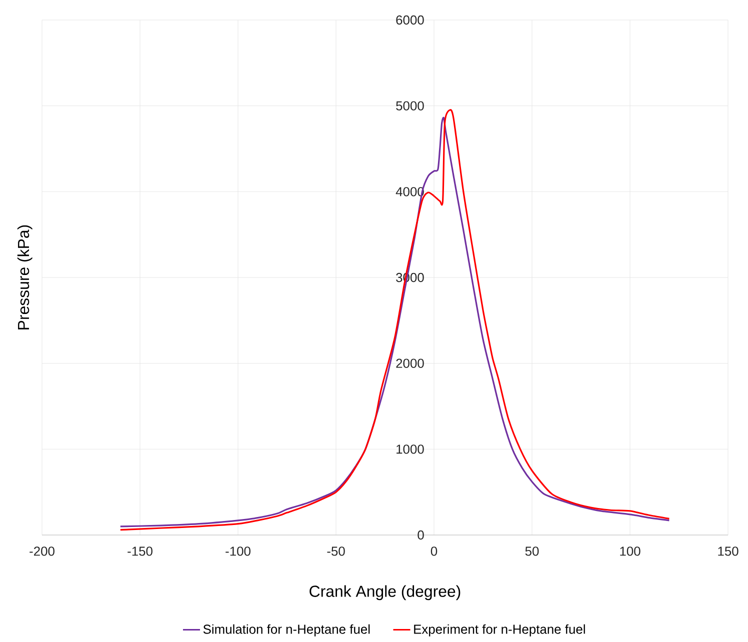 The image size is (748, 642). What do you see at coordinates (728, 551) in the screenshot?
I see `x-tick-label: 150` at bounding box center [728, 551].